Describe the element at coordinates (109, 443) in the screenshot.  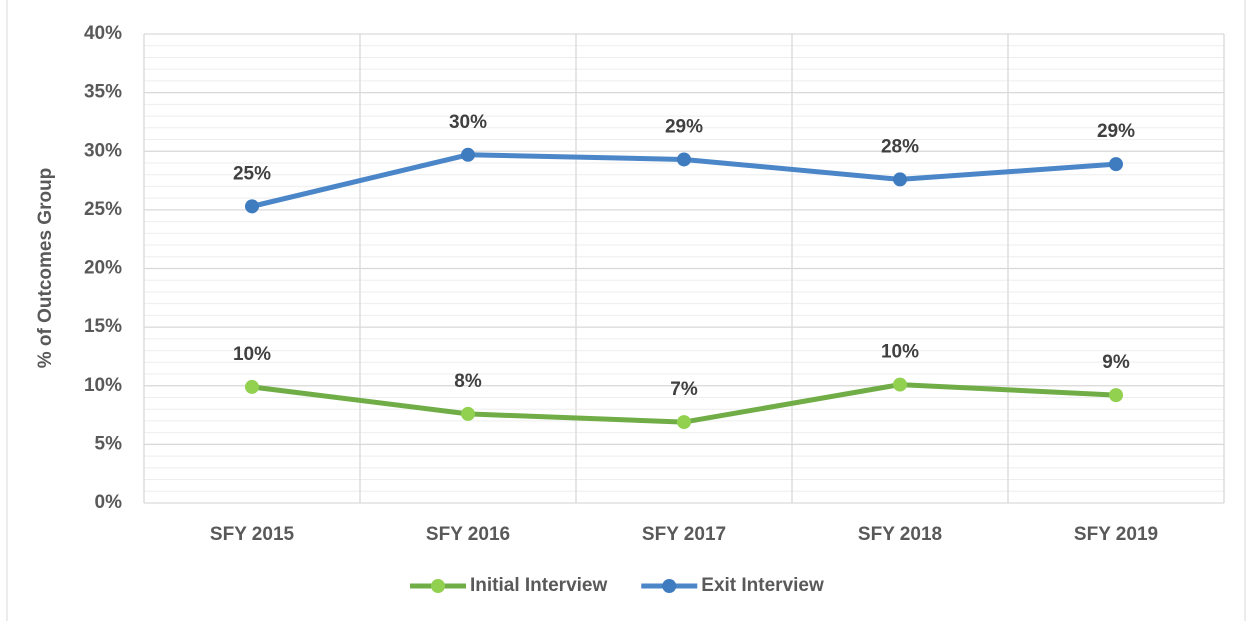
I see `y-tick-label: 5%` at that location.